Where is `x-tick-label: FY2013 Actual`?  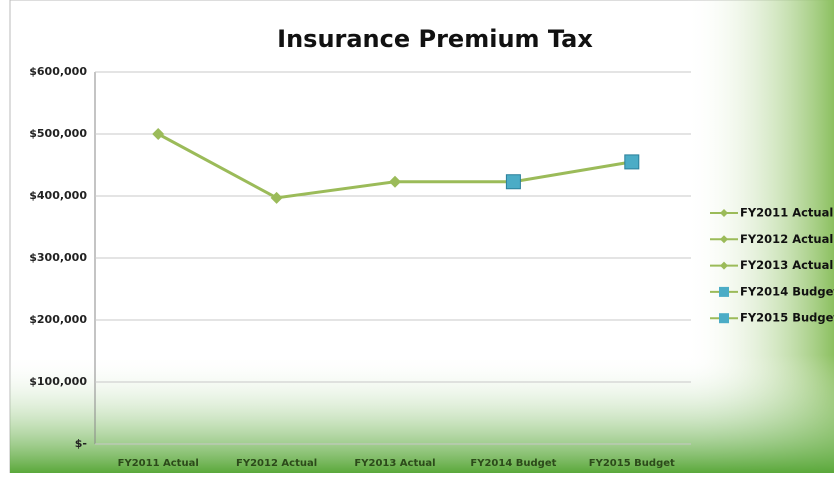 x-tick-label: FY2013 Actual is located at coordinates (394, 463).